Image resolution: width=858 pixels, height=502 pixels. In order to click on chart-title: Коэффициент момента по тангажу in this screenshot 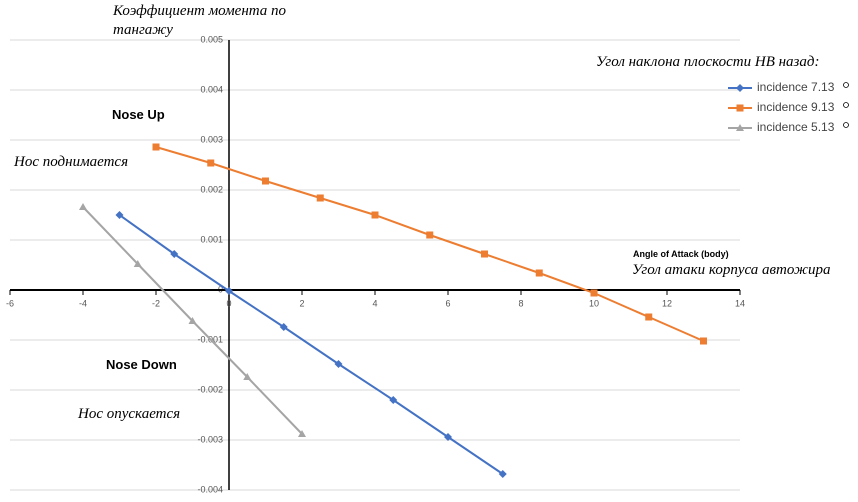, I will do `click(200, 20)`.